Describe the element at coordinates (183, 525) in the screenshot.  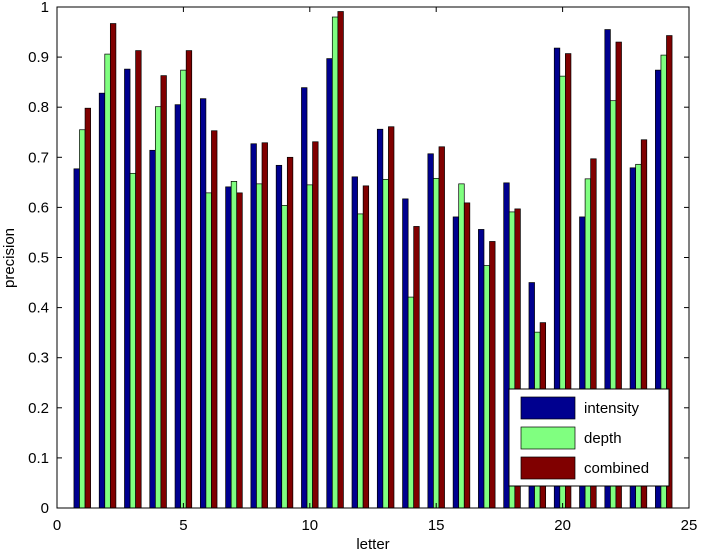
I see `x-tick-label: 5` at that location.